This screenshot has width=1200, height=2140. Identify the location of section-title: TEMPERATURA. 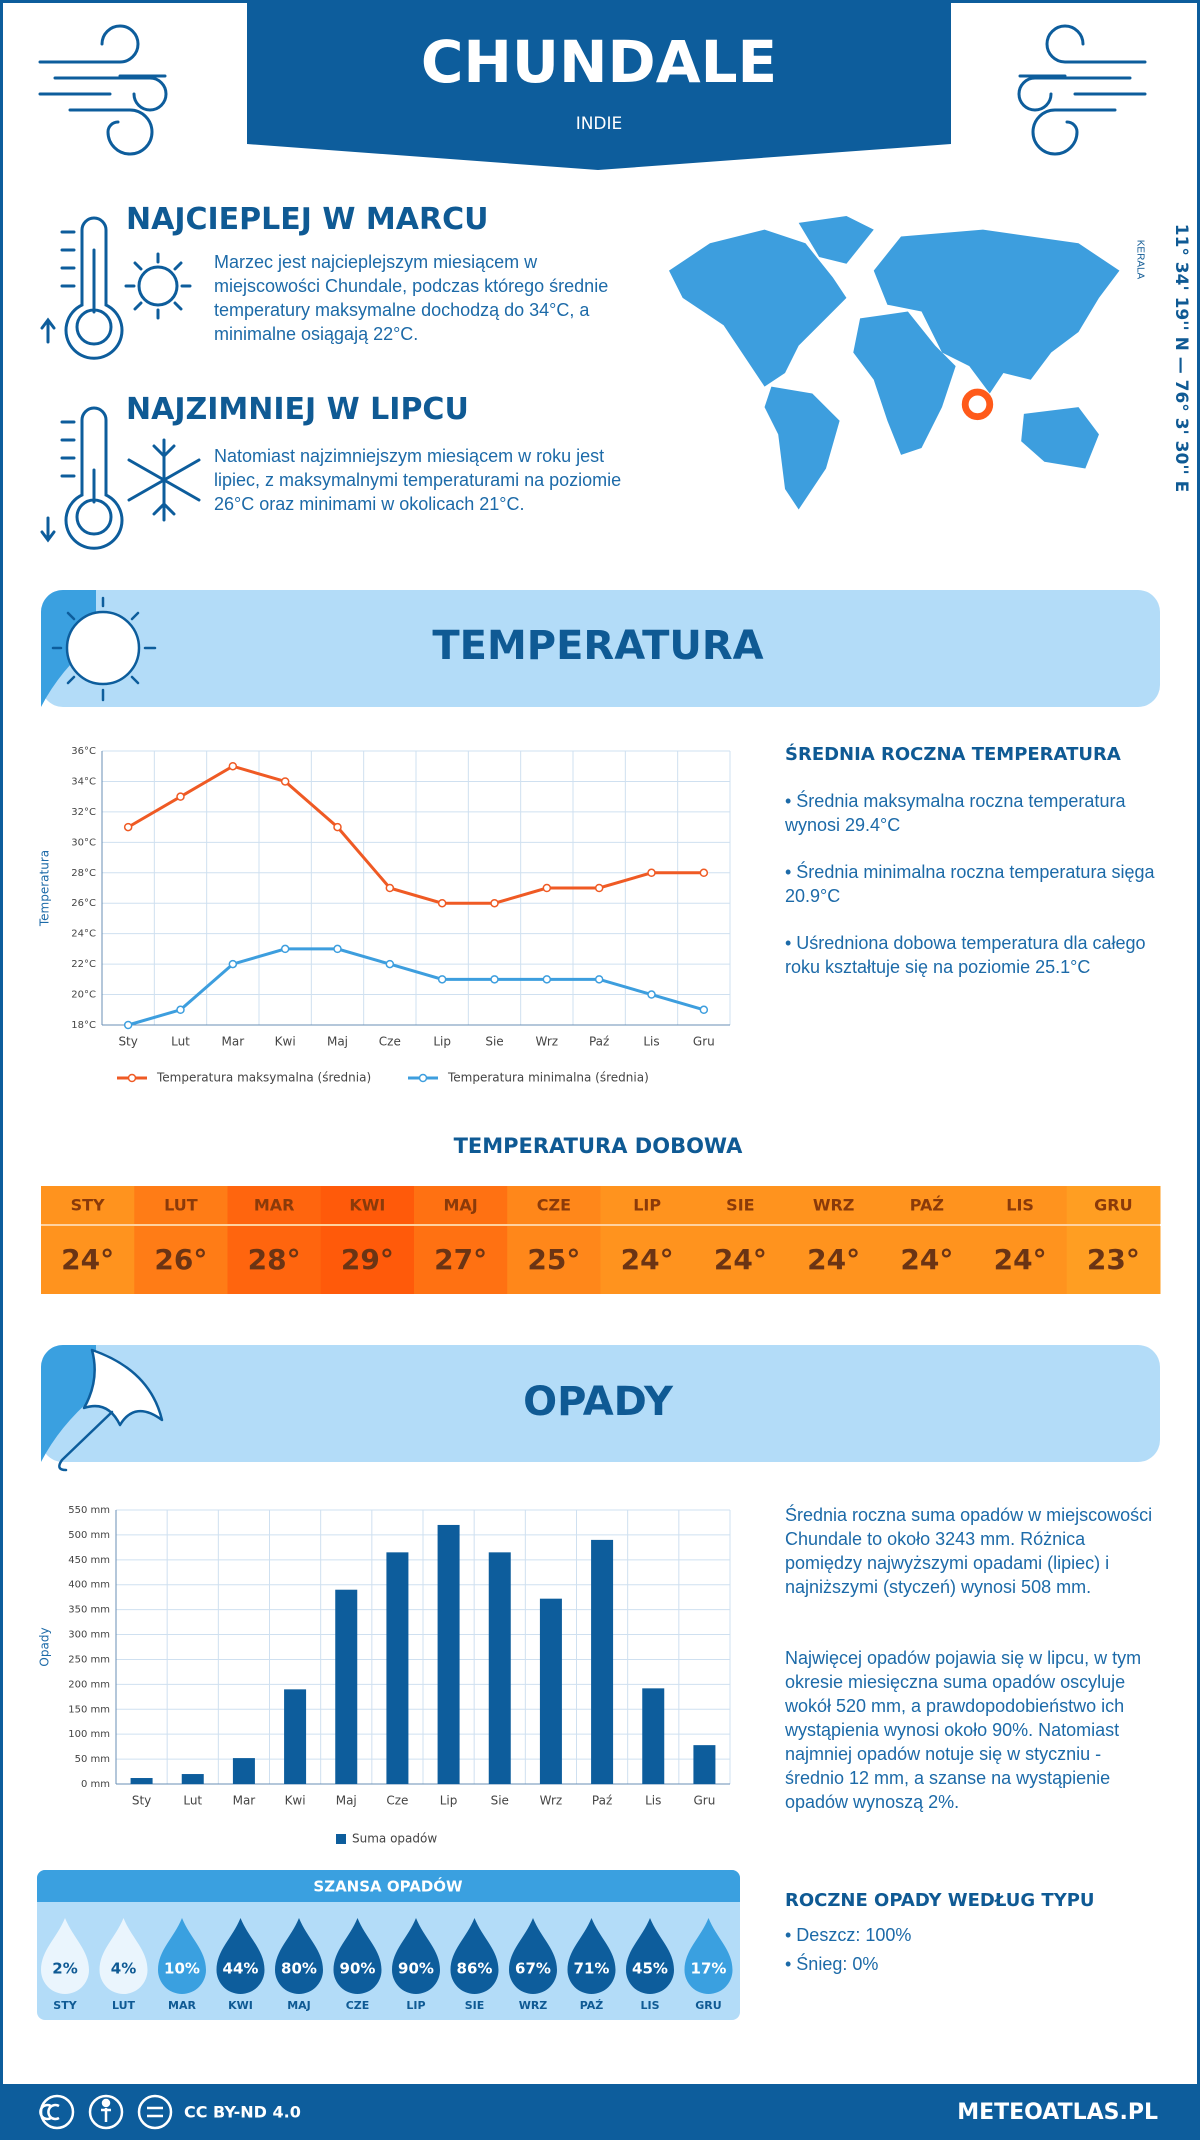
(597, 646).